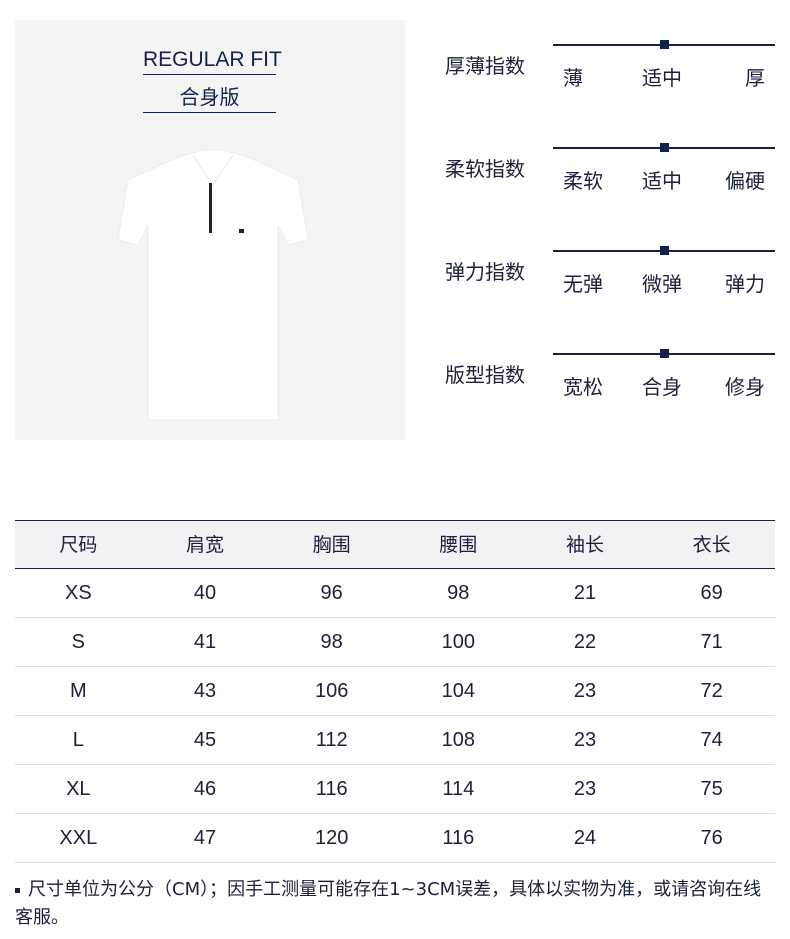 The height and width of the screenshot is (939, 790). Describe the element at coordinates (745, 181) in the screenshot. I see `scale-option: 偏硬` at that location.